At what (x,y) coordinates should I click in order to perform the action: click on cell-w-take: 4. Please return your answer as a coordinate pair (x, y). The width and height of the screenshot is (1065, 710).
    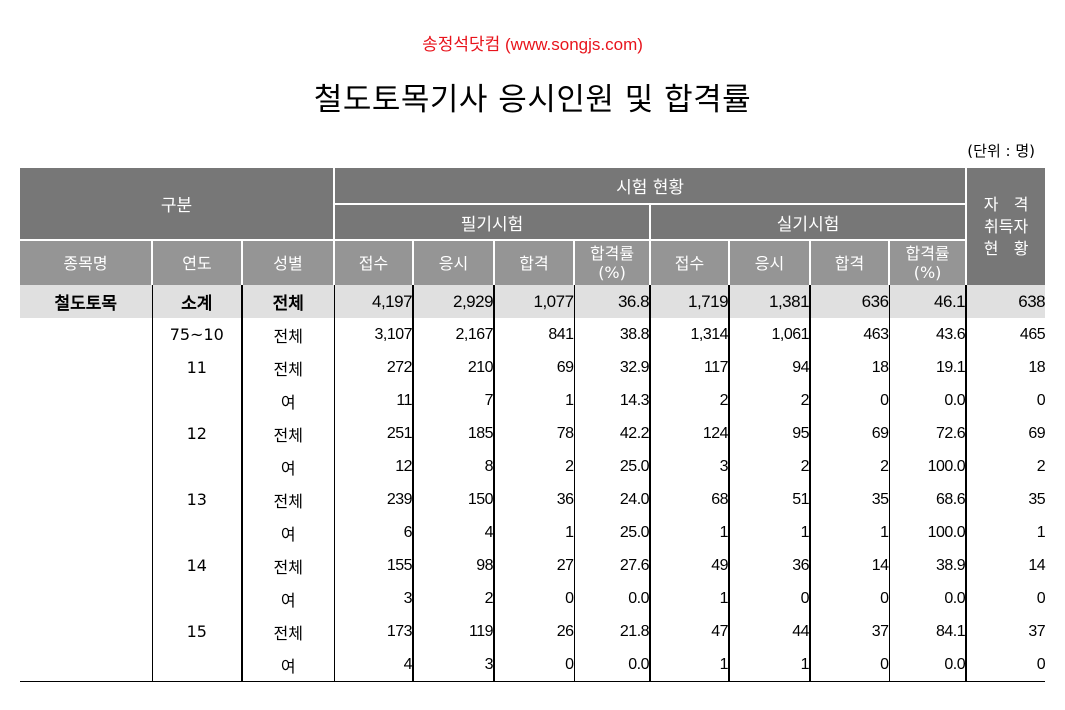
    Looking at the image, I should click on (453, 532).